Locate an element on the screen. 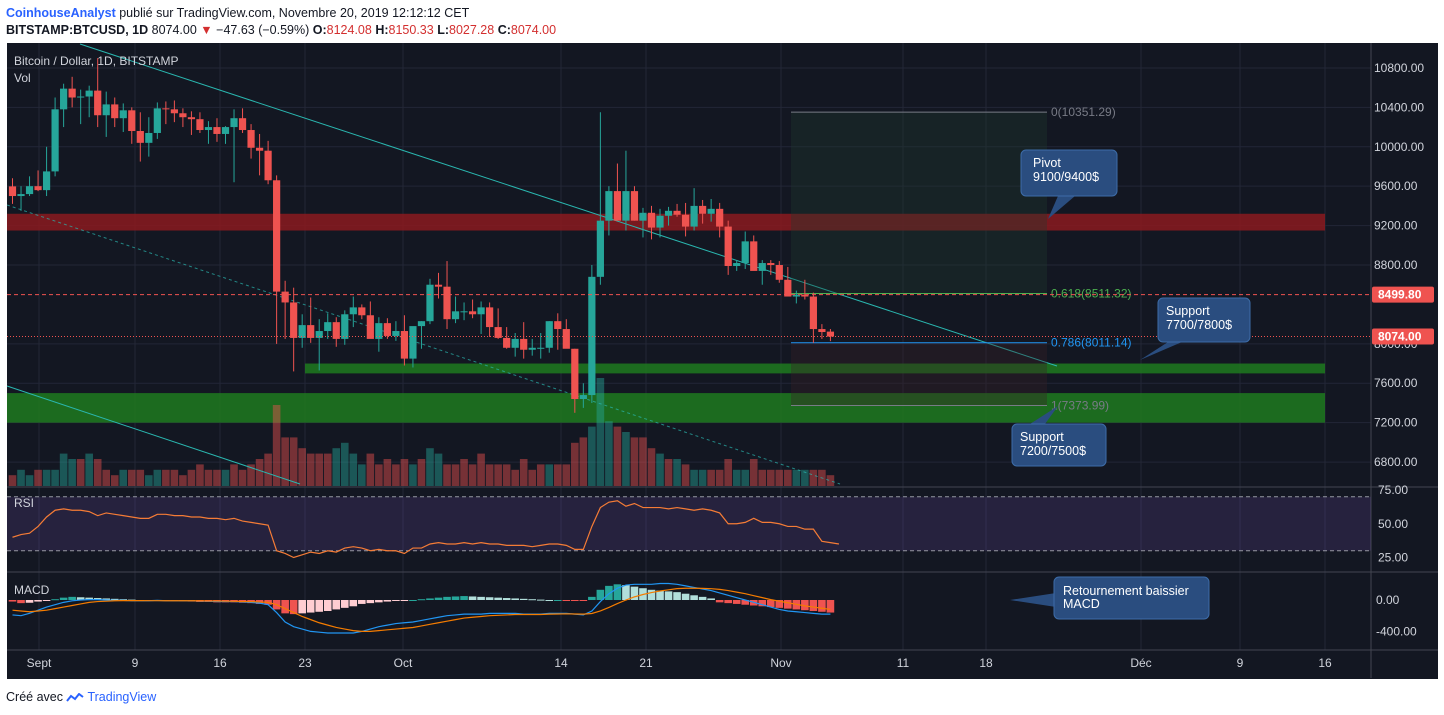  macd-tick-label: -400.00 is located at coordinates (1396, 631).